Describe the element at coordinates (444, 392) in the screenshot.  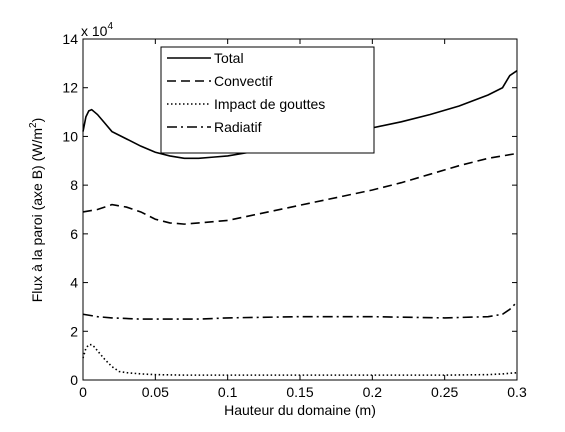
I see `x-tick-label: 0.25` at that location.